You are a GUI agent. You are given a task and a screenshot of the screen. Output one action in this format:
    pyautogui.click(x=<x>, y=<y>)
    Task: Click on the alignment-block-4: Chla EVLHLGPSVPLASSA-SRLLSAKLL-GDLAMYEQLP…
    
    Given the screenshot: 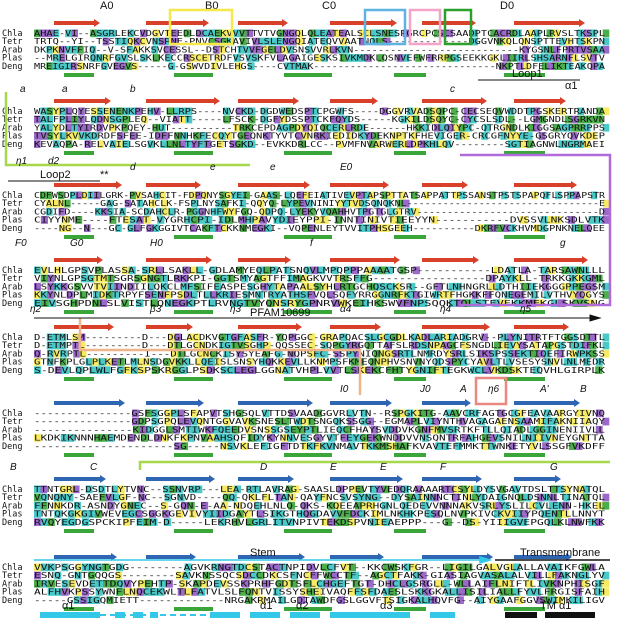 What is the action you would take?
    pyautogui.click(x=306, y=285)
    